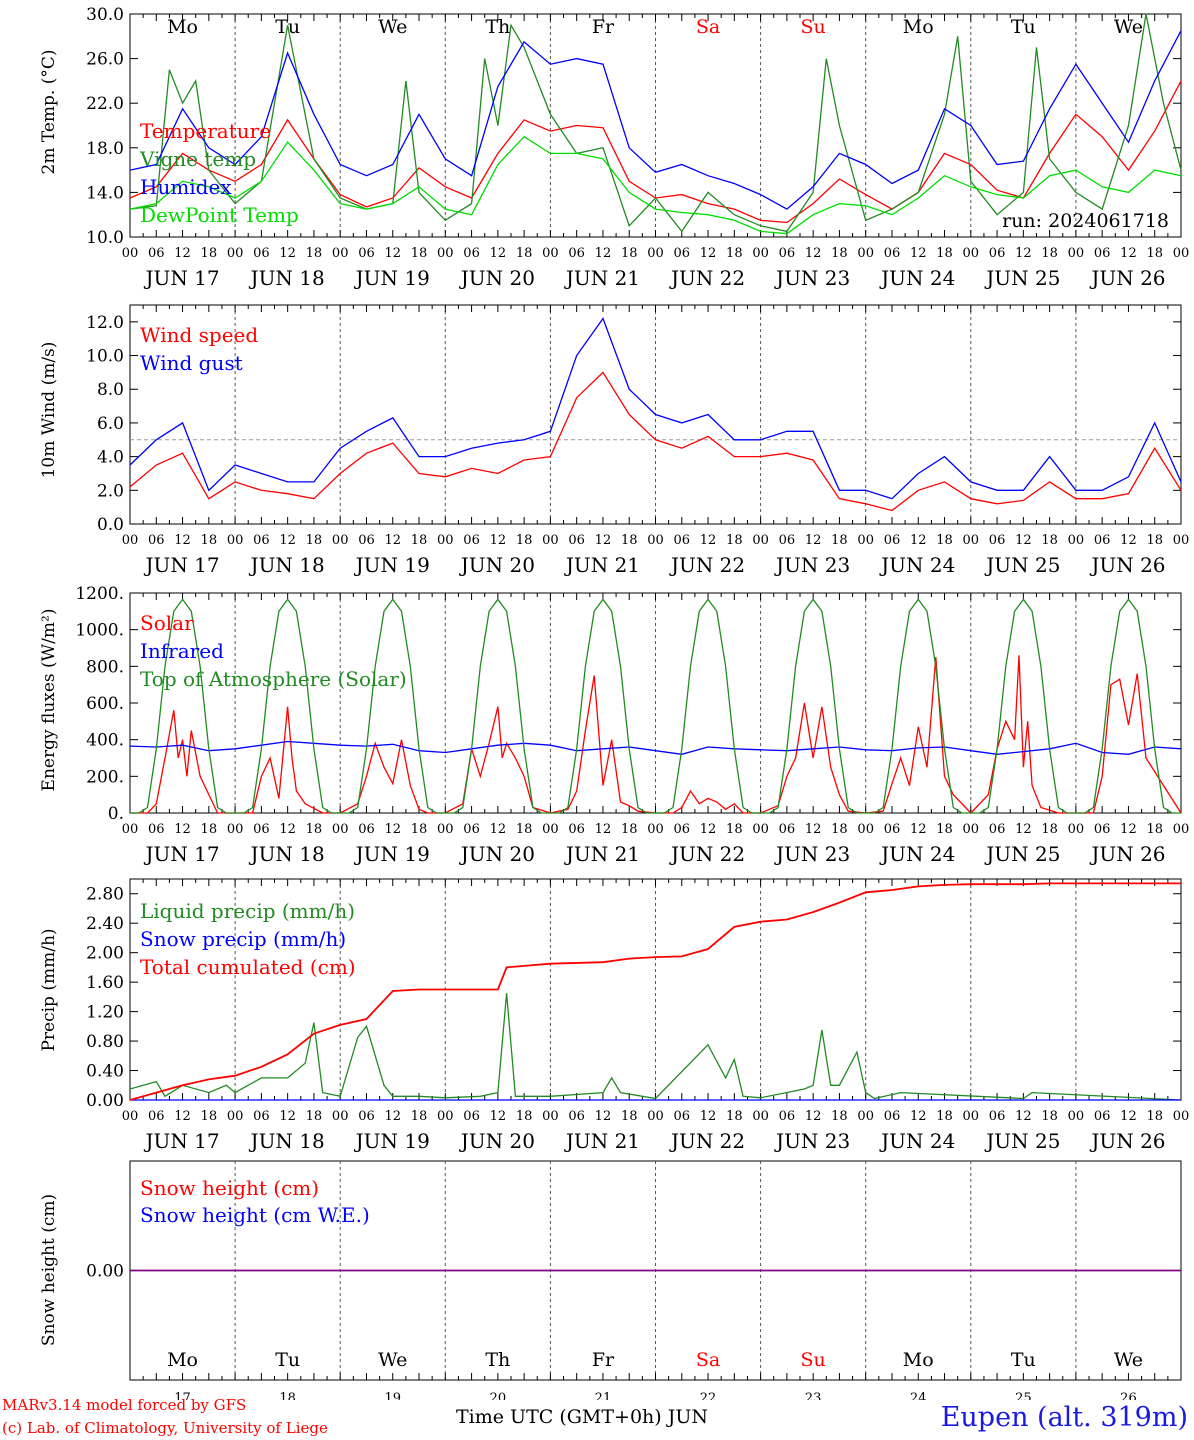 Image resolution: width=1194 pixels, height=1440 pixels. What do you see at coordinates (1023, 1395) in the screenshot?
I see `day-number-label: 25` at bounding box center [1023, 1395].